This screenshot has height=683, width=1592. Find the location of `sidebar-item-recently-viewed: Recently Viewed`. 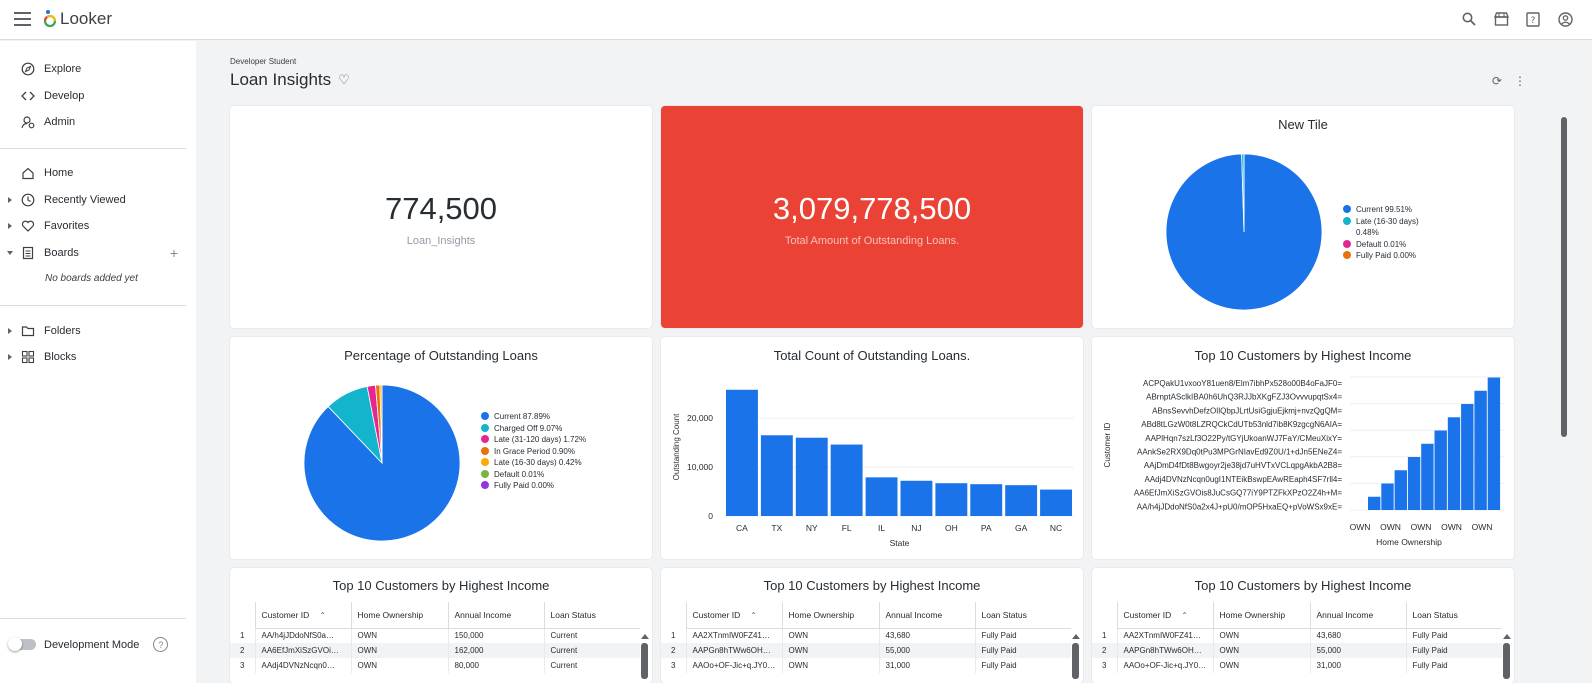

sidebar-item-recently-viewed: Recently Viewed is located at coordinates (98, 200).